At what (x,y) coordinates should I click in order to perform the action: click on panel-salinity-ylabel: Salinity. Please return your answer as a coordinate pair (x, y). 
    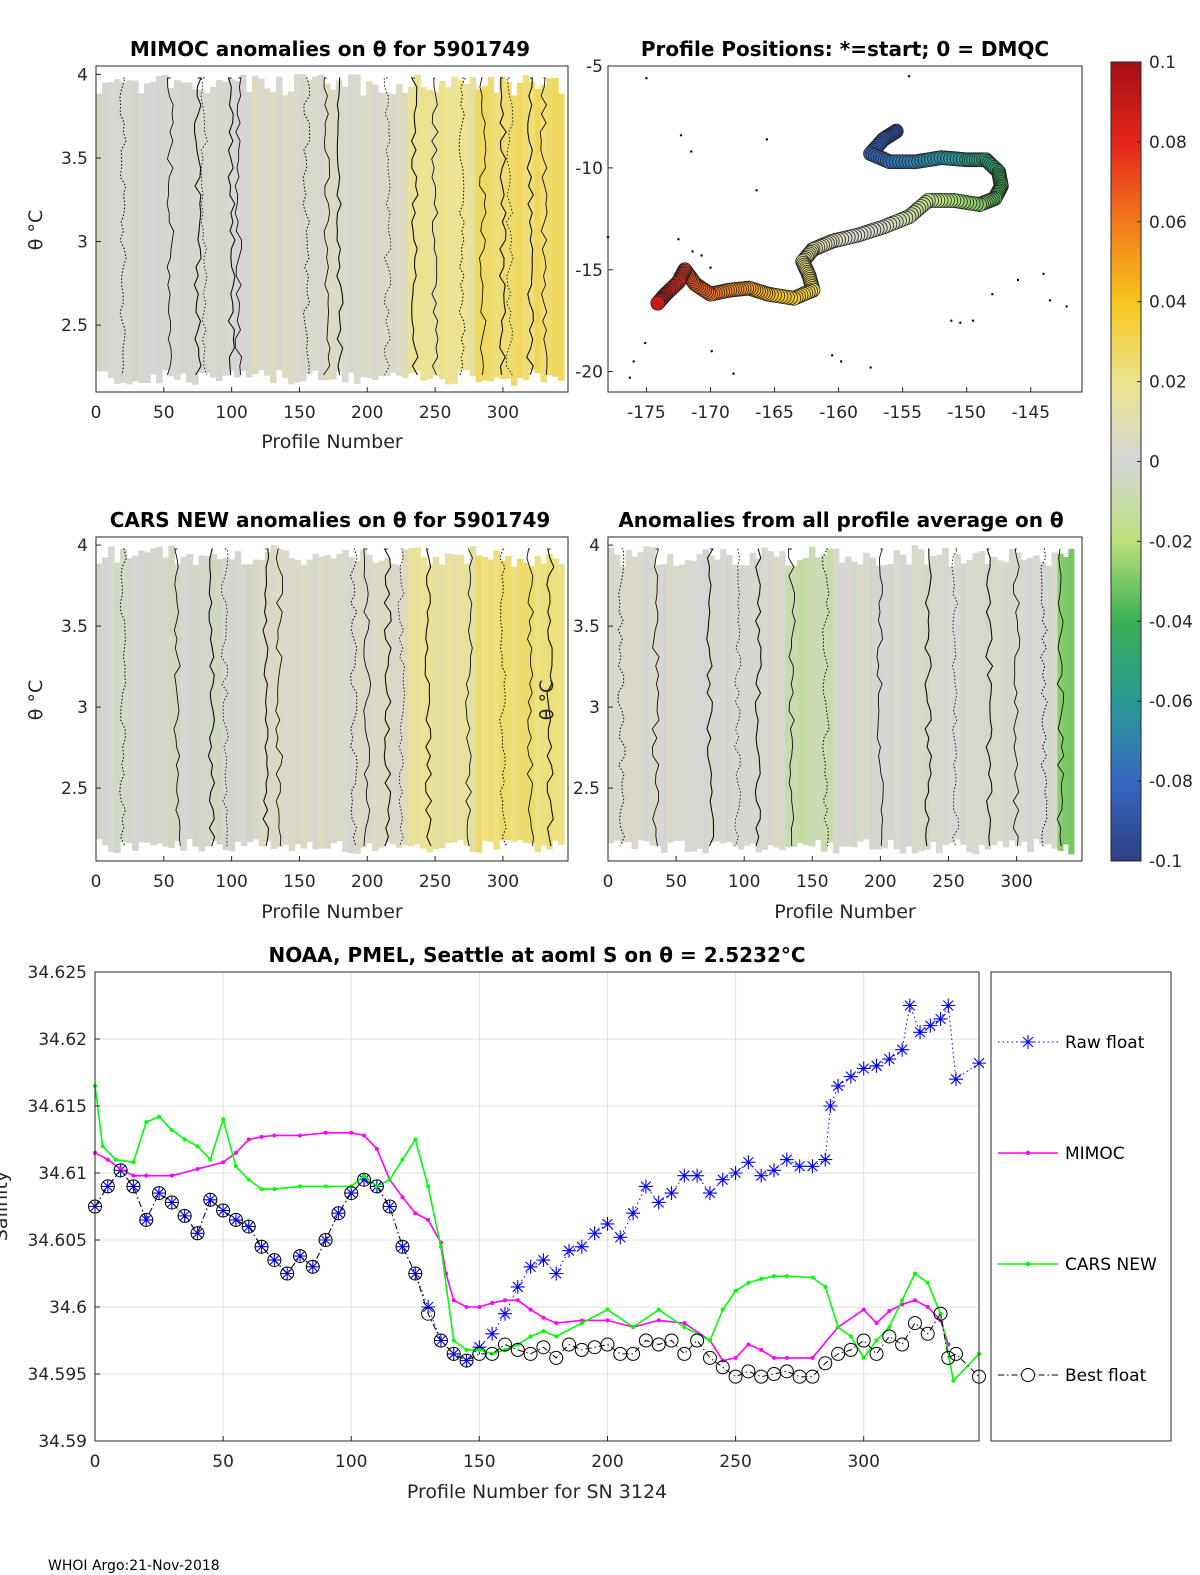
    Looking at the image, I should click on (6, 1206).